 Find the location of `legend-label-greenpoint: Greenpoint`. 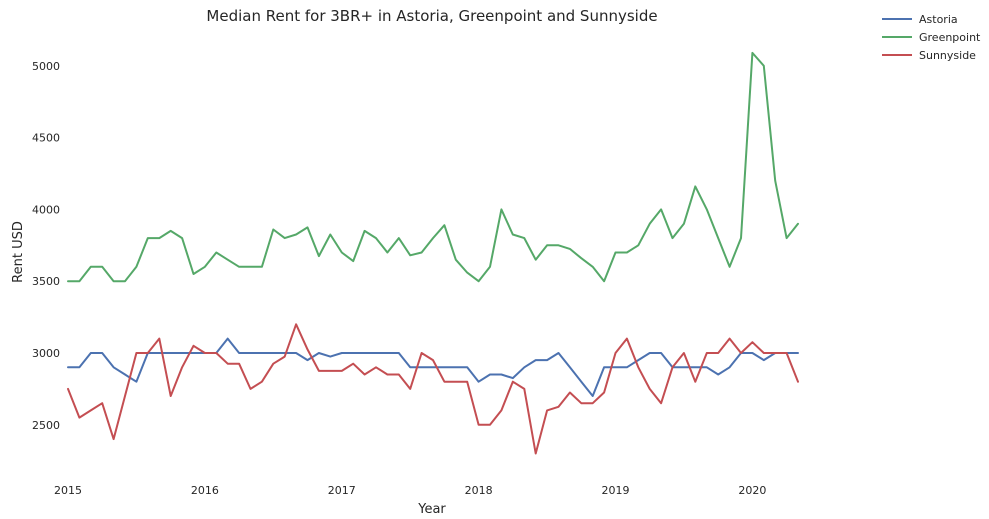

legend-label-greenpoint: Greenpoint is located at coordinates (950, 37).